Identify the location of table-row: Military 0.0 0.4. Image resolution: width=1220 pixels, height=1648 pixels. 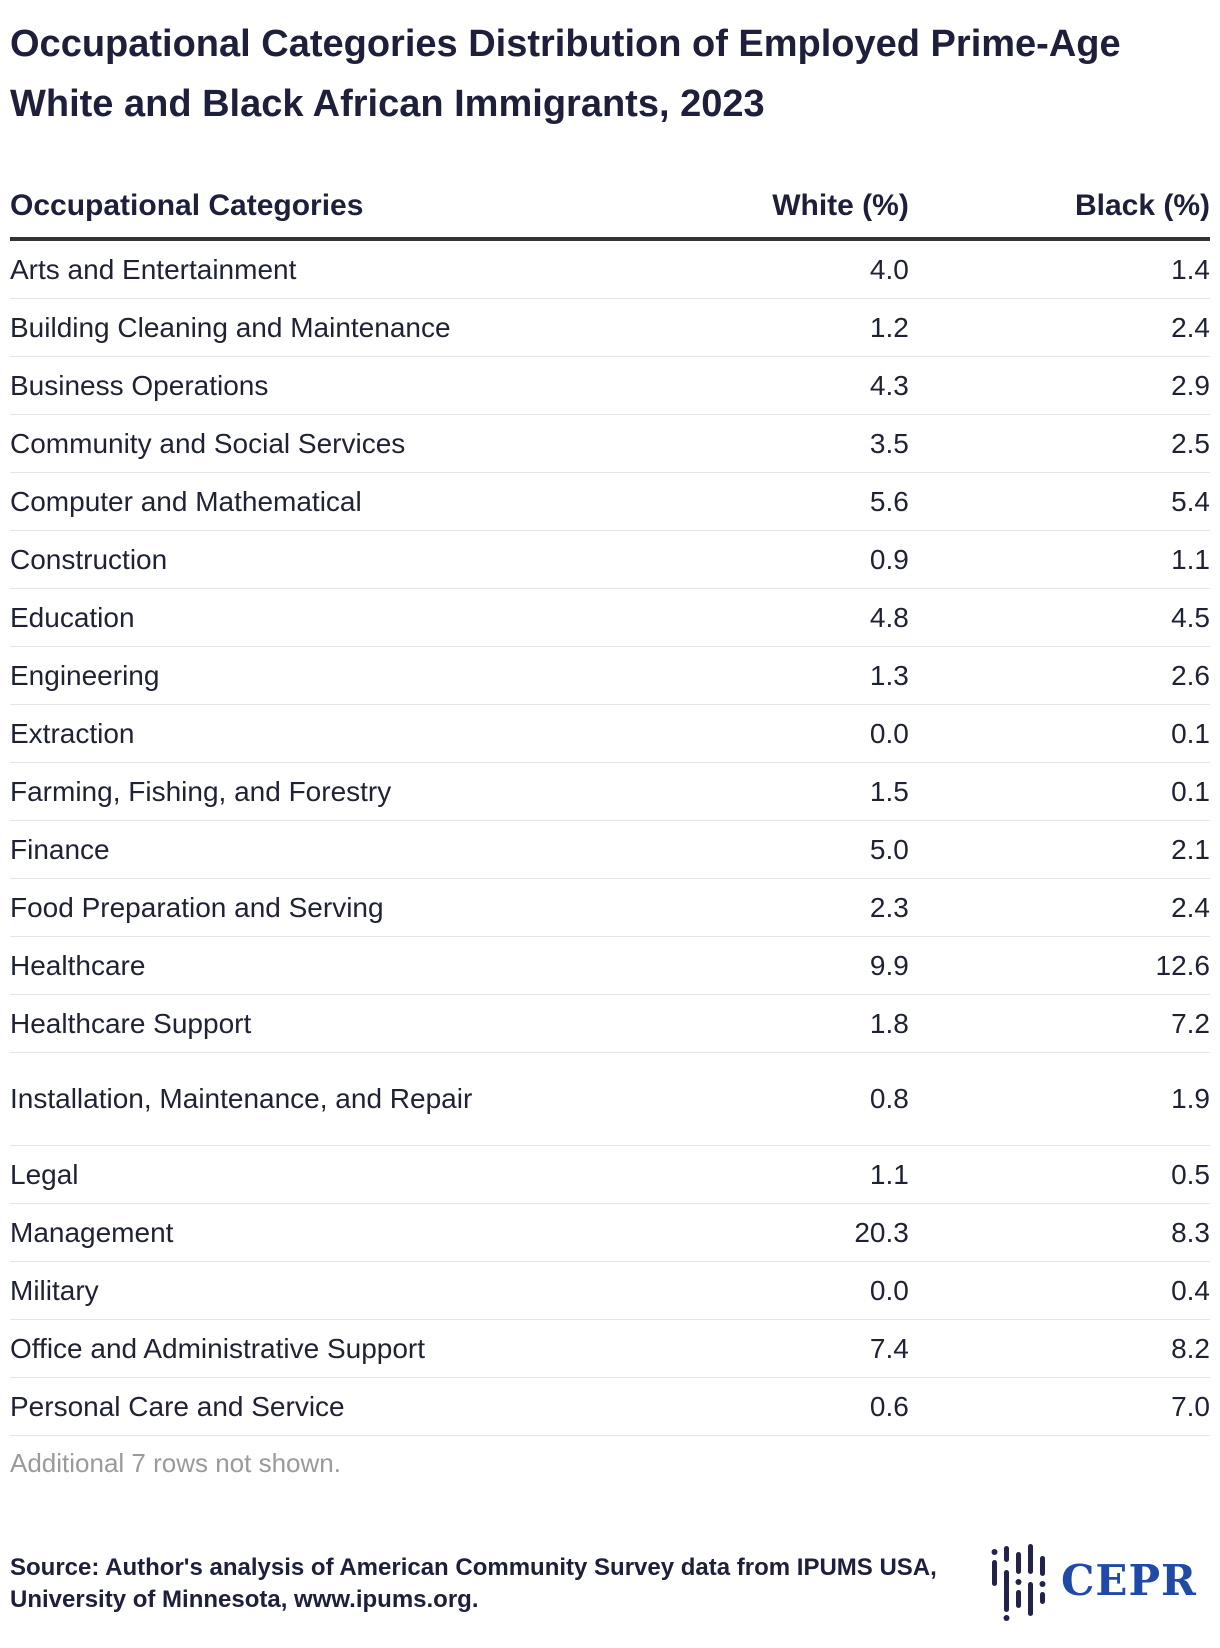
(610, 1290).